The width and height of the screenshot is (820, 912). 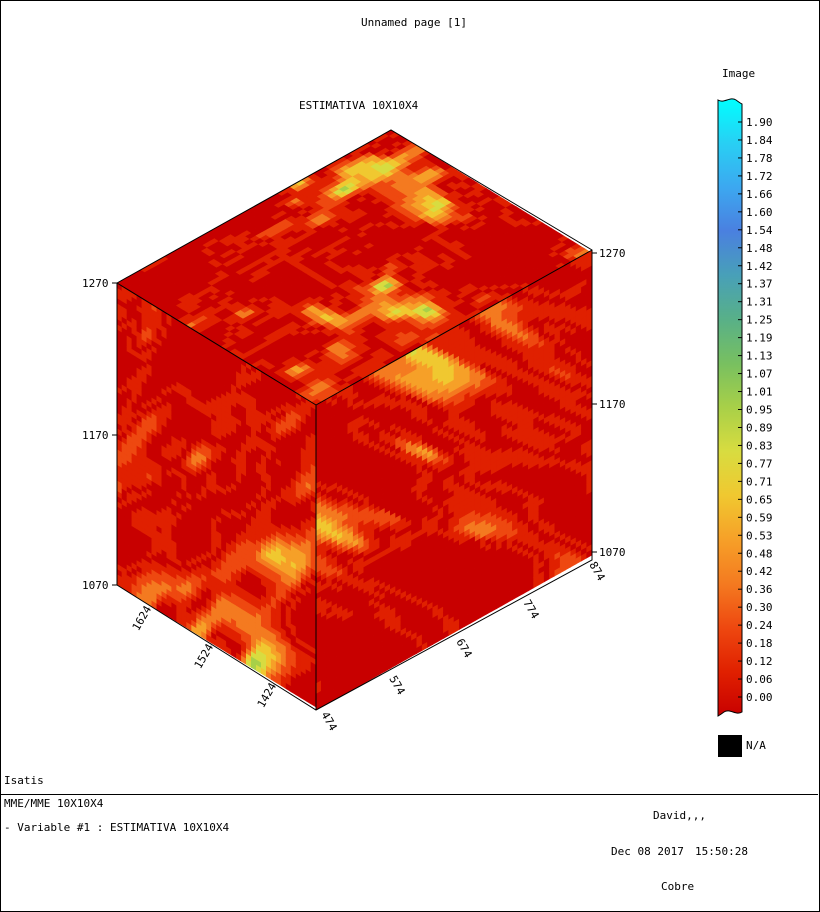 I want to click on left-face, so click(x=216, y=495).